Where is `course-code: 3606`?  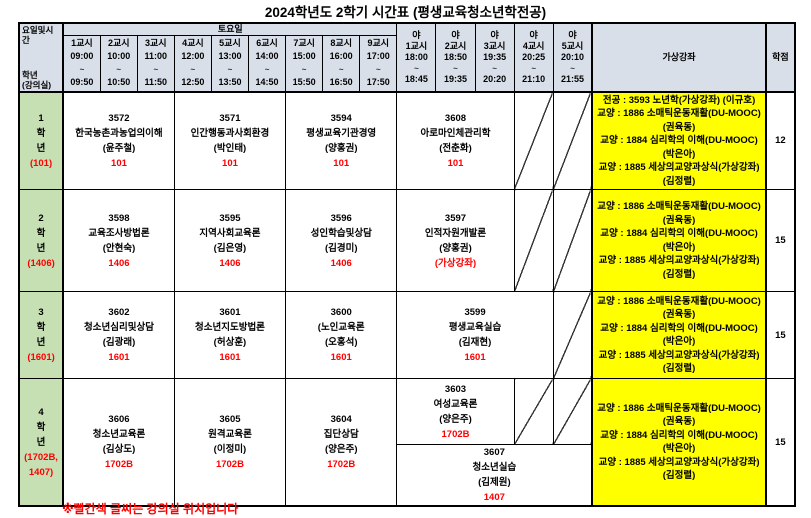 course-code: 3606 is located at coordinates (119, 419).